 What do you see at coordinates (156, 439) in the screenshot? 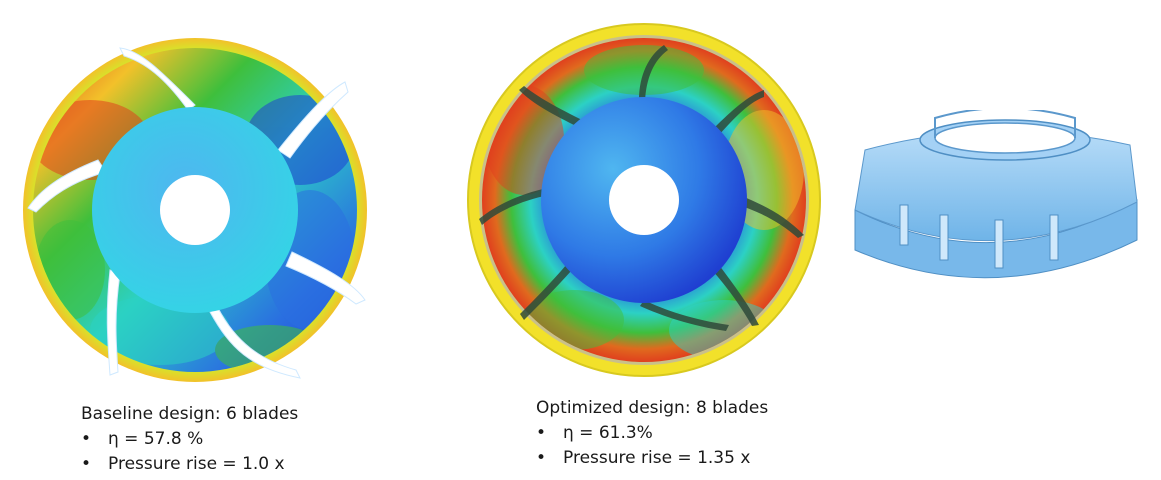
I see `baseline-efficiency: η = 57.8 %` at bounding box center [156, 439].